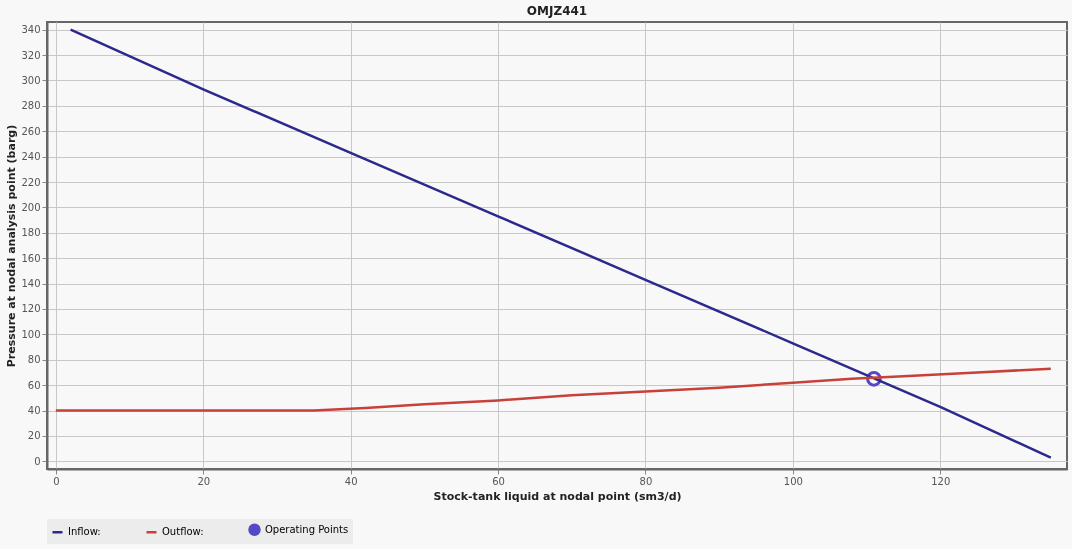  What do you see at coordinates (31, 182) in the screenshot?
I see `y-tick-label: 220` at bounding box center [31, 182].